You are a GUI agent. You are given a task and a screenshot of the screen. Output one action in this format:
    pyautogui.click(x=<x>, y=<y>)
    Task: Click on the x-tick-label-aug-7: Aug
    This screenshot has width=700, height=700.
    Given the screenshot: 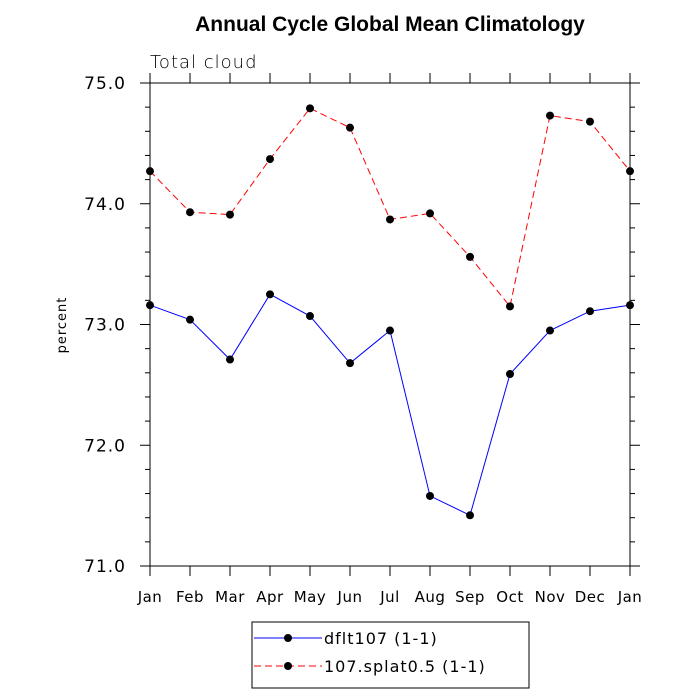 What is the action you would take?
    pyautogui.click(x=430, y=597)
    